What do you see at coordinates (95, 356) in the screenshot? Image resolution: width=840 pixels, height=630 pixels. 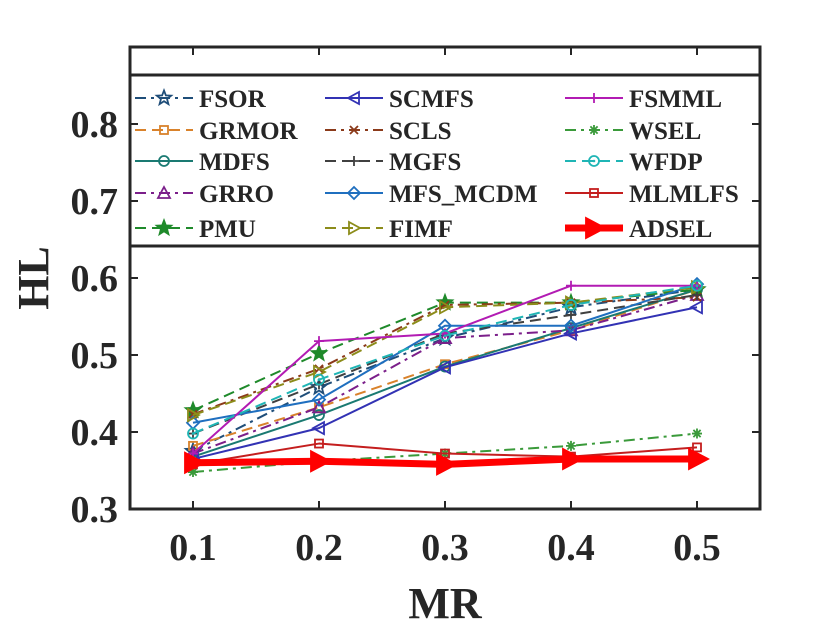 I see `y-tick-label: 0.5` at bounding box center [95, 356].